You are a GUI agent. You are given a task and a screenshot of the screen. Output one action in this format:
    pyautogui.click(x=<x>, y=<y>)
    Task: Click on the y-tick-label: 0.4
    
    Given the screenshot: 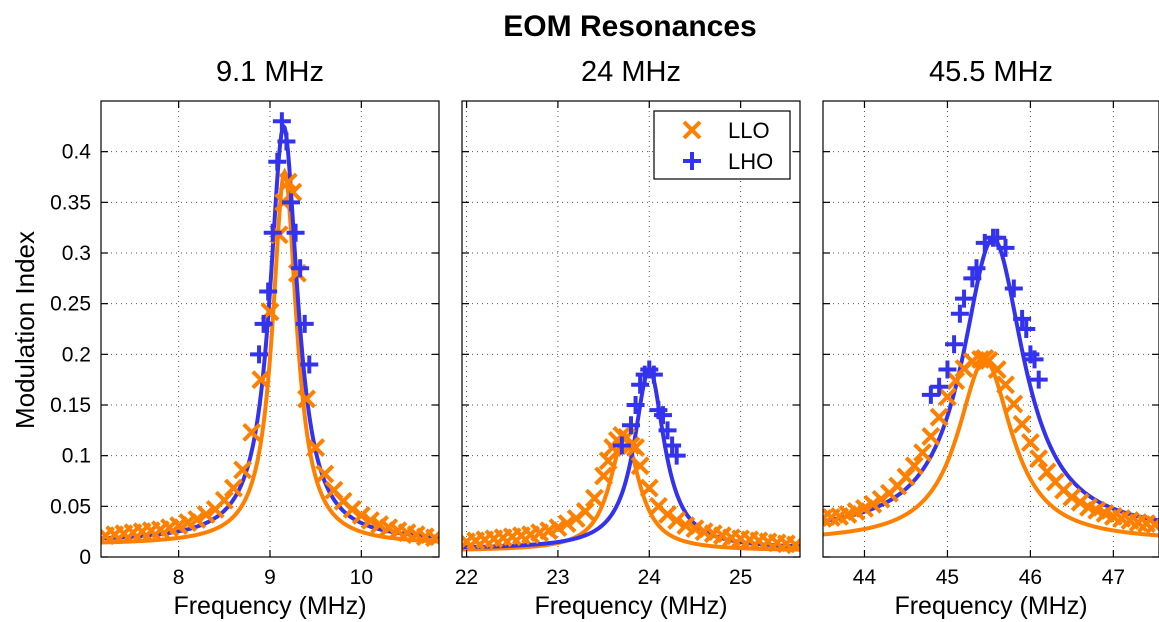 What is the action you would take?
    pyautogui.click(x=77, y=152)
    